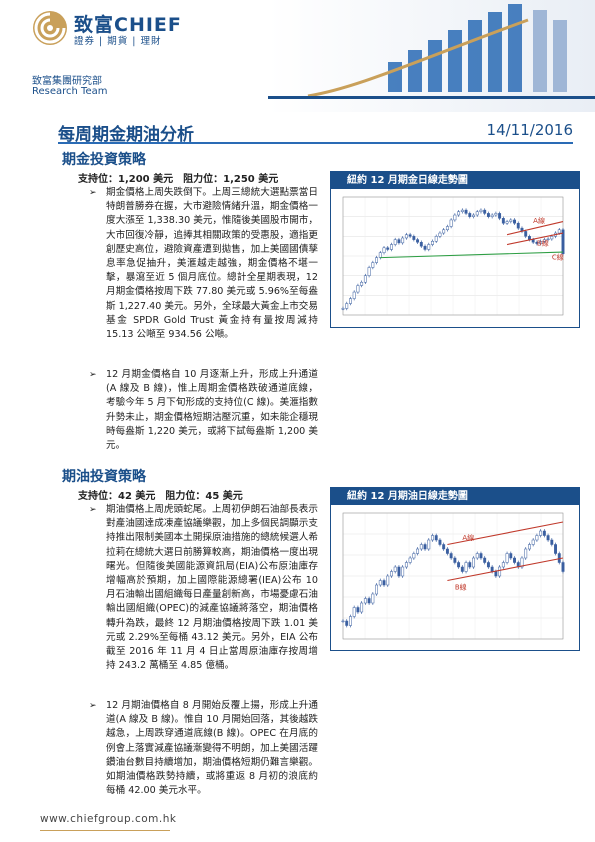 Image resolution: width=595 pixels, height=842 pixels. What do you see at coordinates (558, 256) in the screenshot?
I see `trend-line-label: C線` at bounding box center [558, 256].